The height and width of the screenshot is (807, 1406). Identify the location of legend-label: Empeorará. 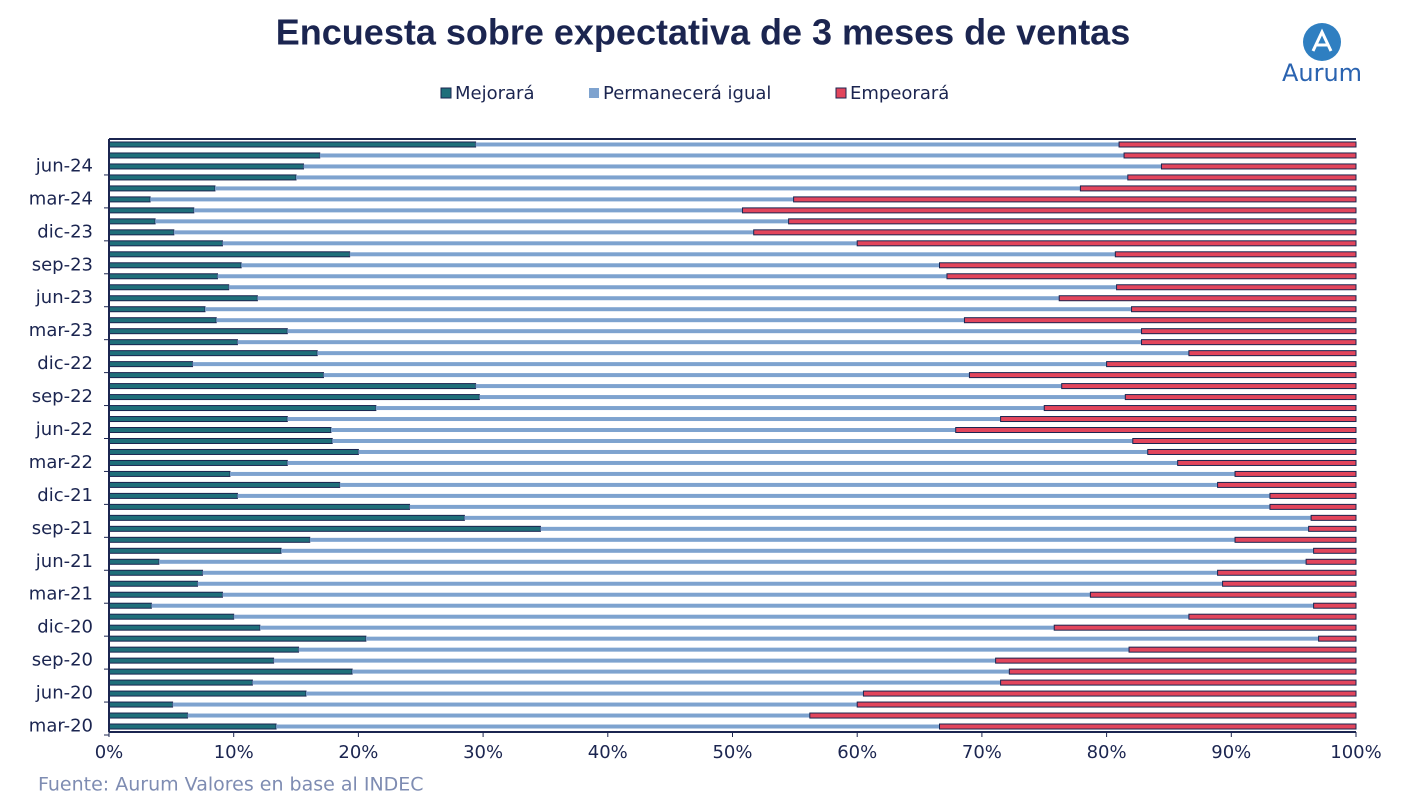
(899, 93).